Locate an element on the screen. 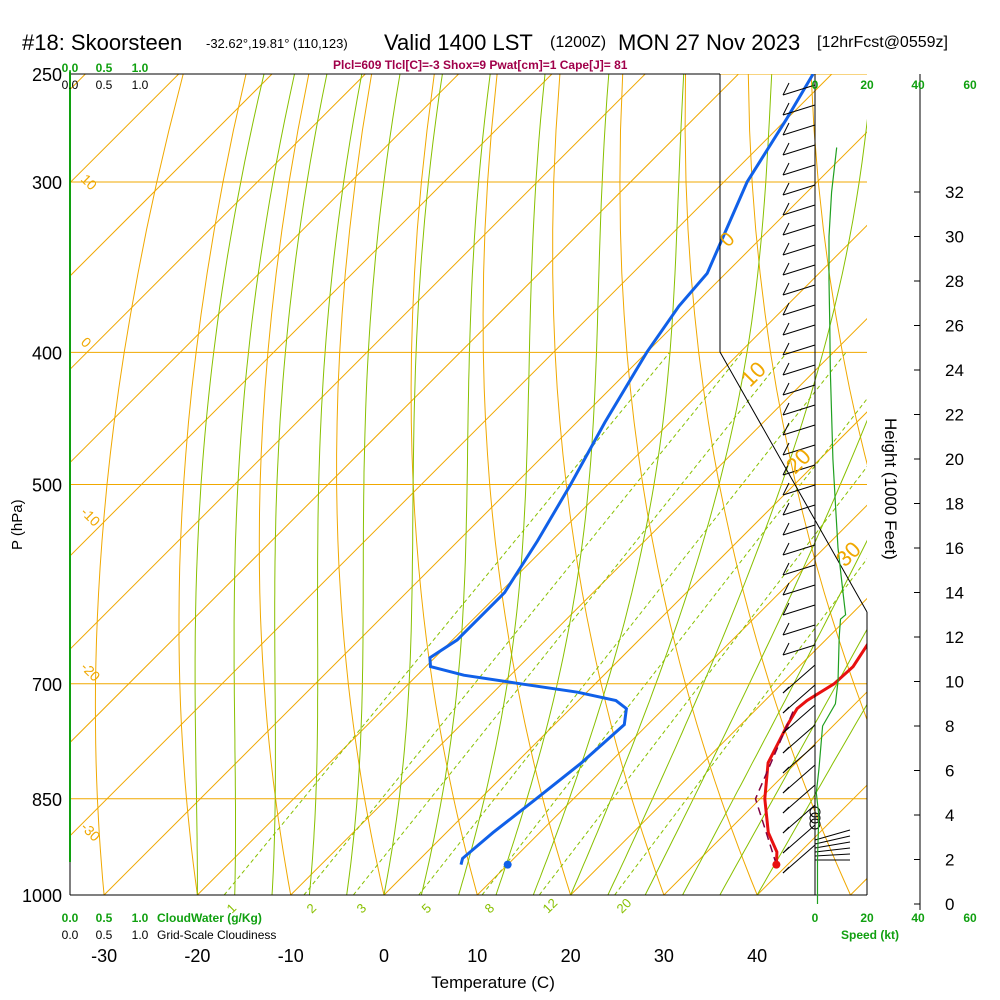 The height and width of the screenshot is (1000, 1000). height-tick-label: 18 is located at coordinates (954, 504).